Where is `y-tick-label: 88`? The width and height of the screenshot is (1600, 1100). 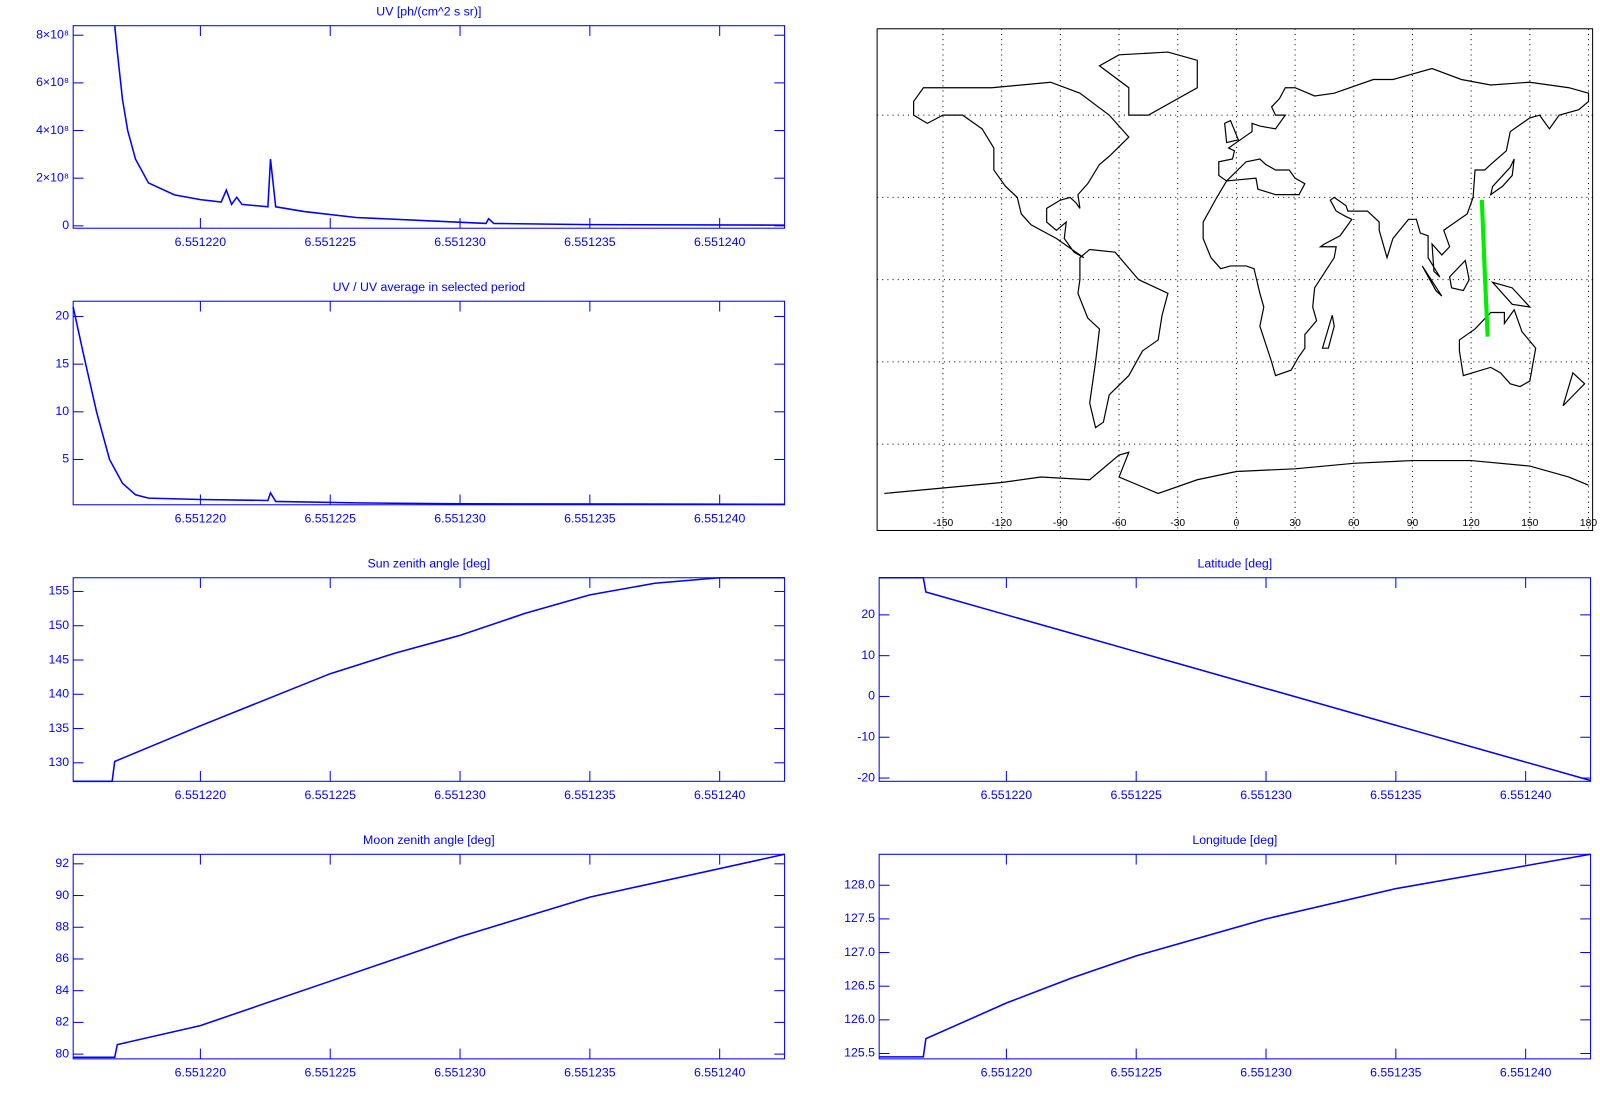
y-tick-label: 88 is located at coordinates (62, 926).